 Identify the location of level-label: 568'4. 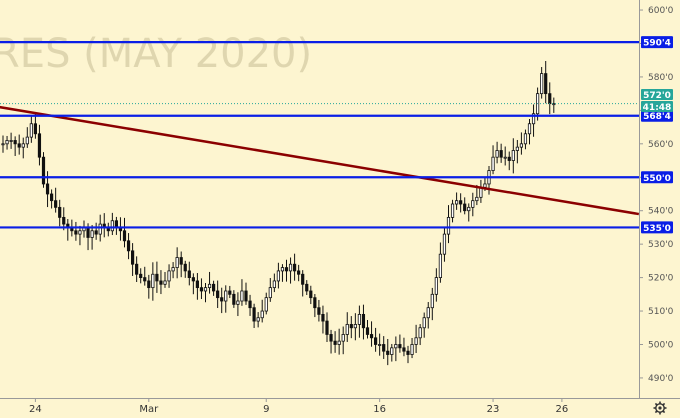
(657, 115).